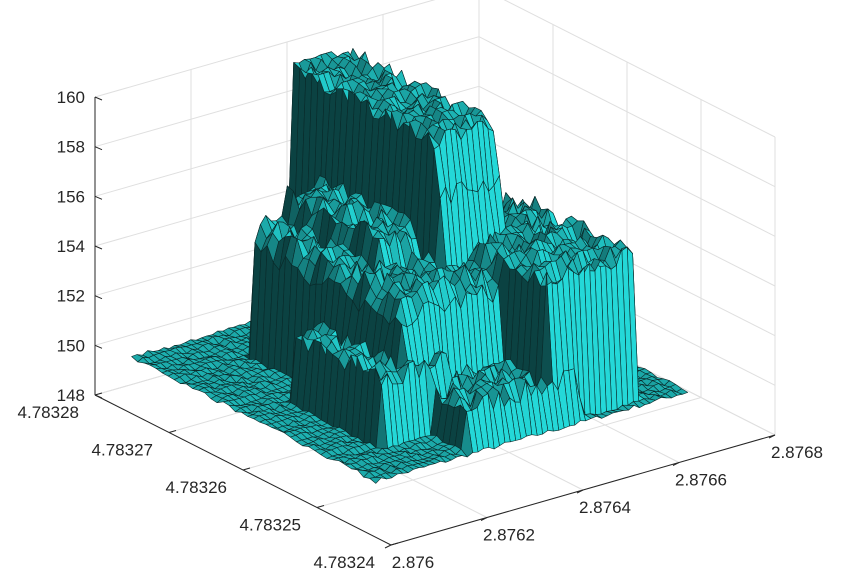  What do you see at coordinates (509, 535) in the screenshot?
I see `x-tick-label: 2.8762` at bounding box center [509, 535].